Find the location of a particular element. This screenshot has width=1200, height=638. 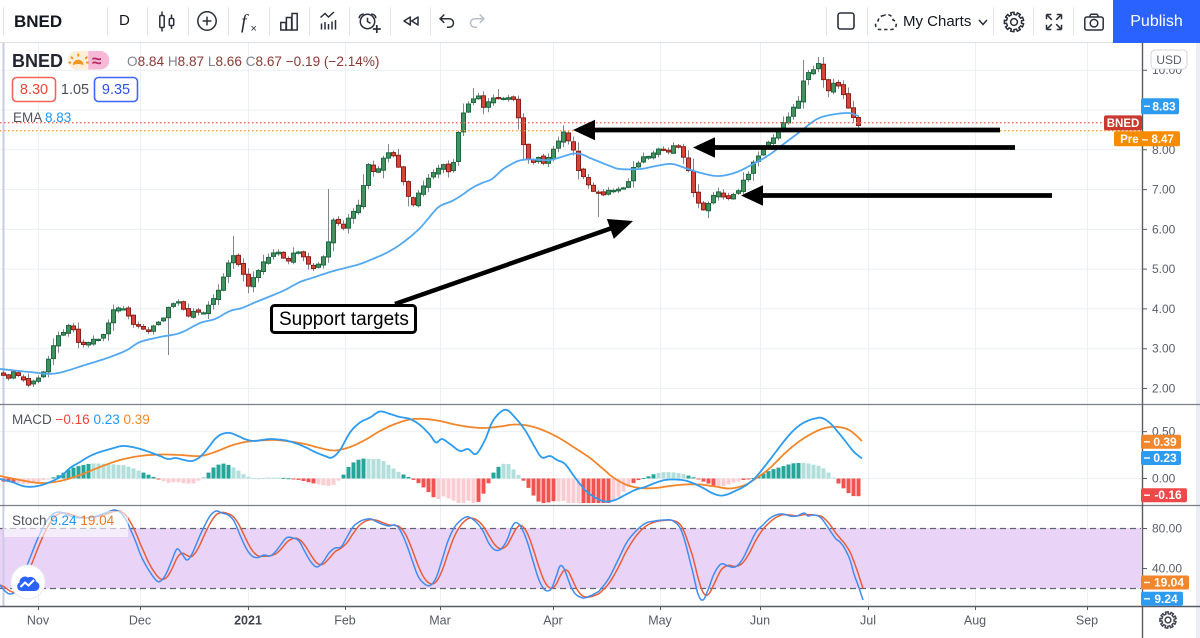

svg-text: 5.00 is located at coordinates (1164, 269).